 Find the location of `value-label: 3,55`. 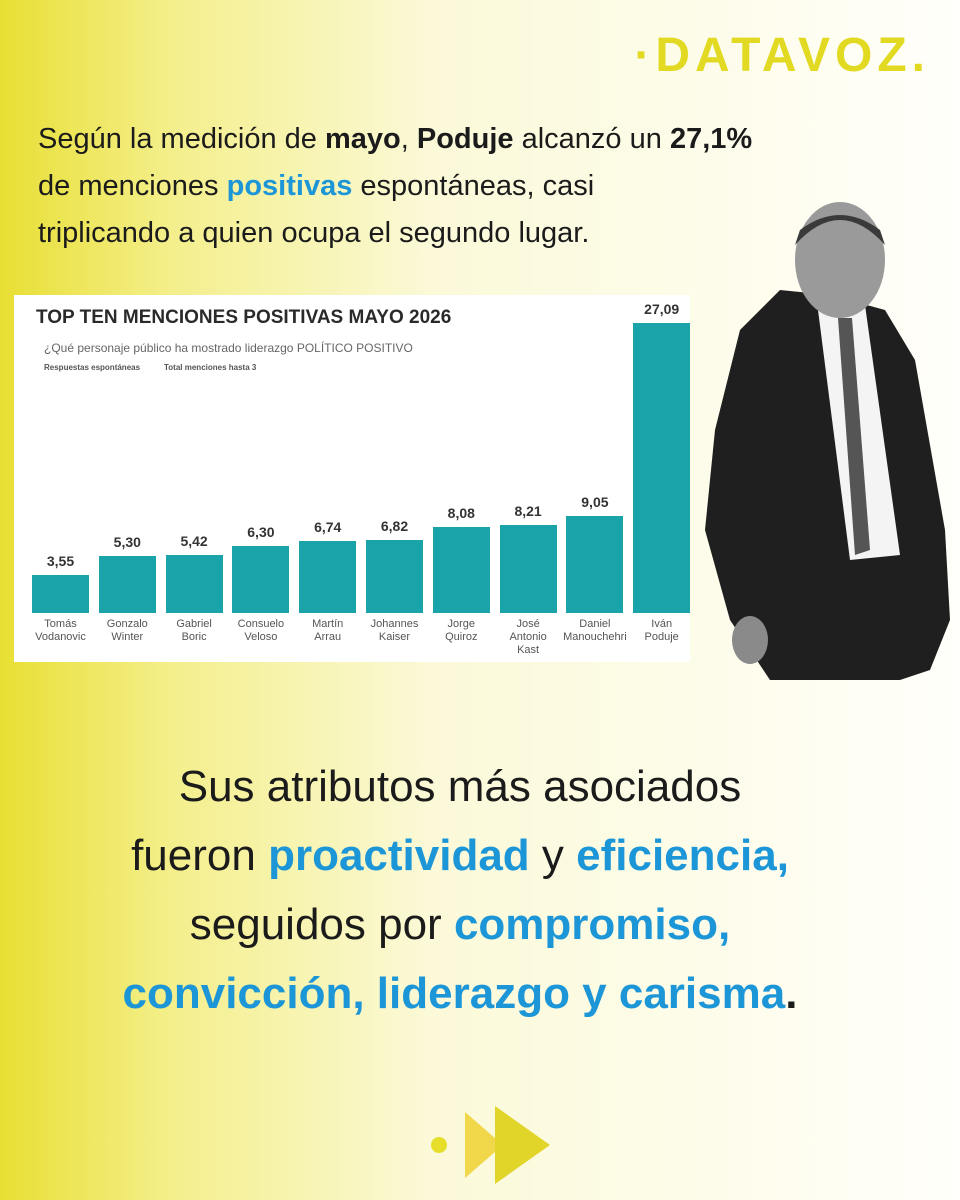

value-label: 3,55 is located at coordinates (60, 560).